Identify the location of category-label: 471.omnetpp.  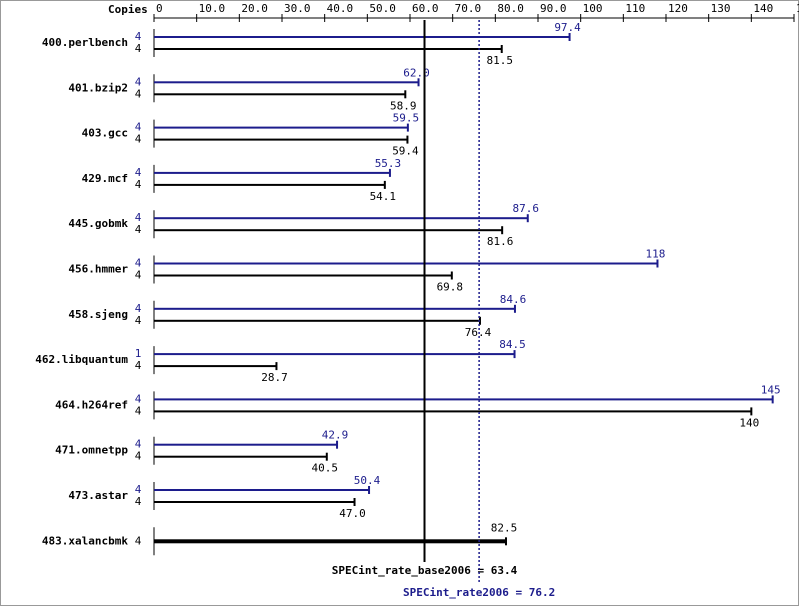
(91, 450).